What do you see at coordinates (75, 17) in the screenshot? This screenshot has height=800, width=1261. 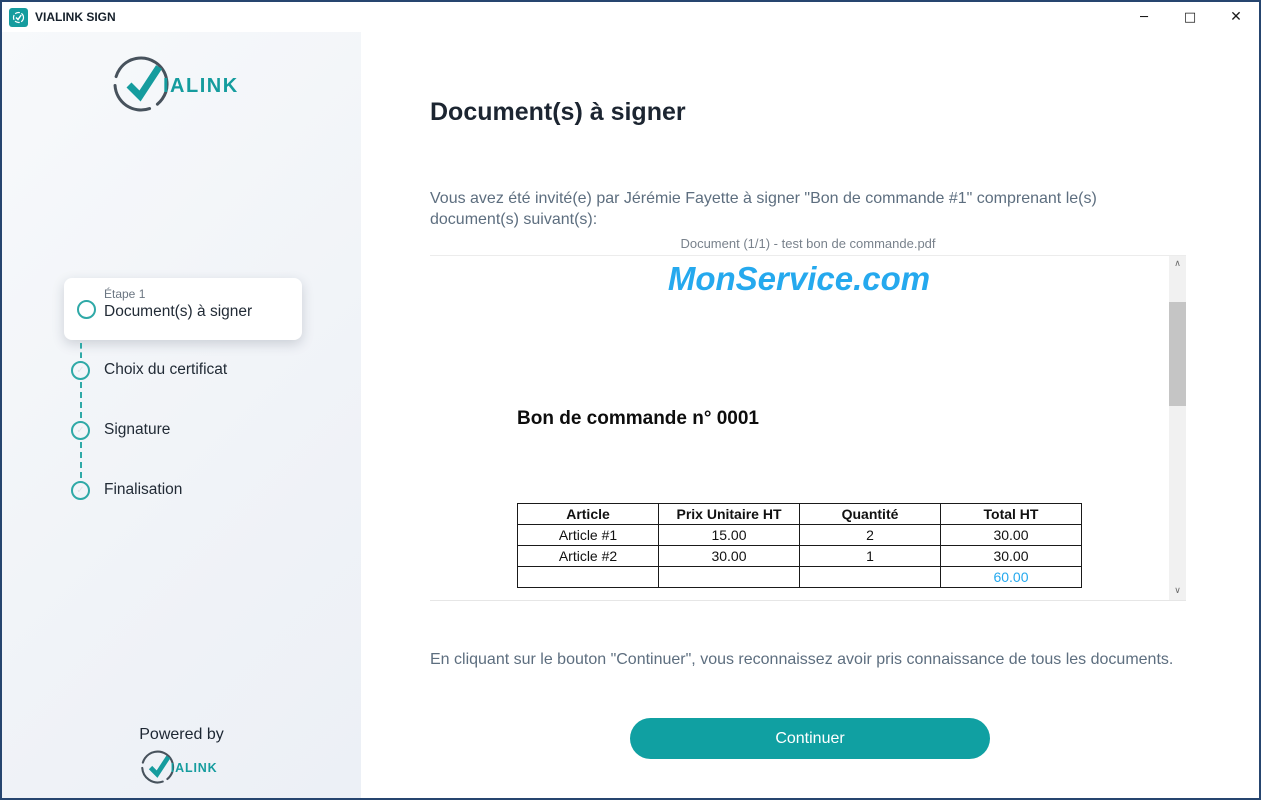 I see `window-title: VIALINK SIGN` at bounding box center [75, 17].